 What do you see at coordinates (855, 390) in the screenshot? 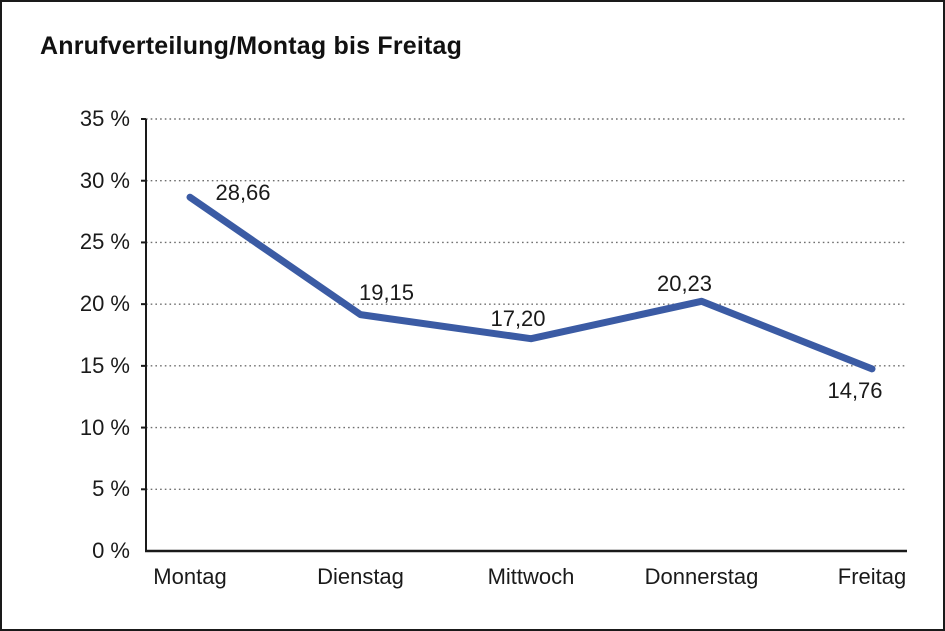
I see `data-point-label-freitag: 14,76` at bounding box center [855, 390].